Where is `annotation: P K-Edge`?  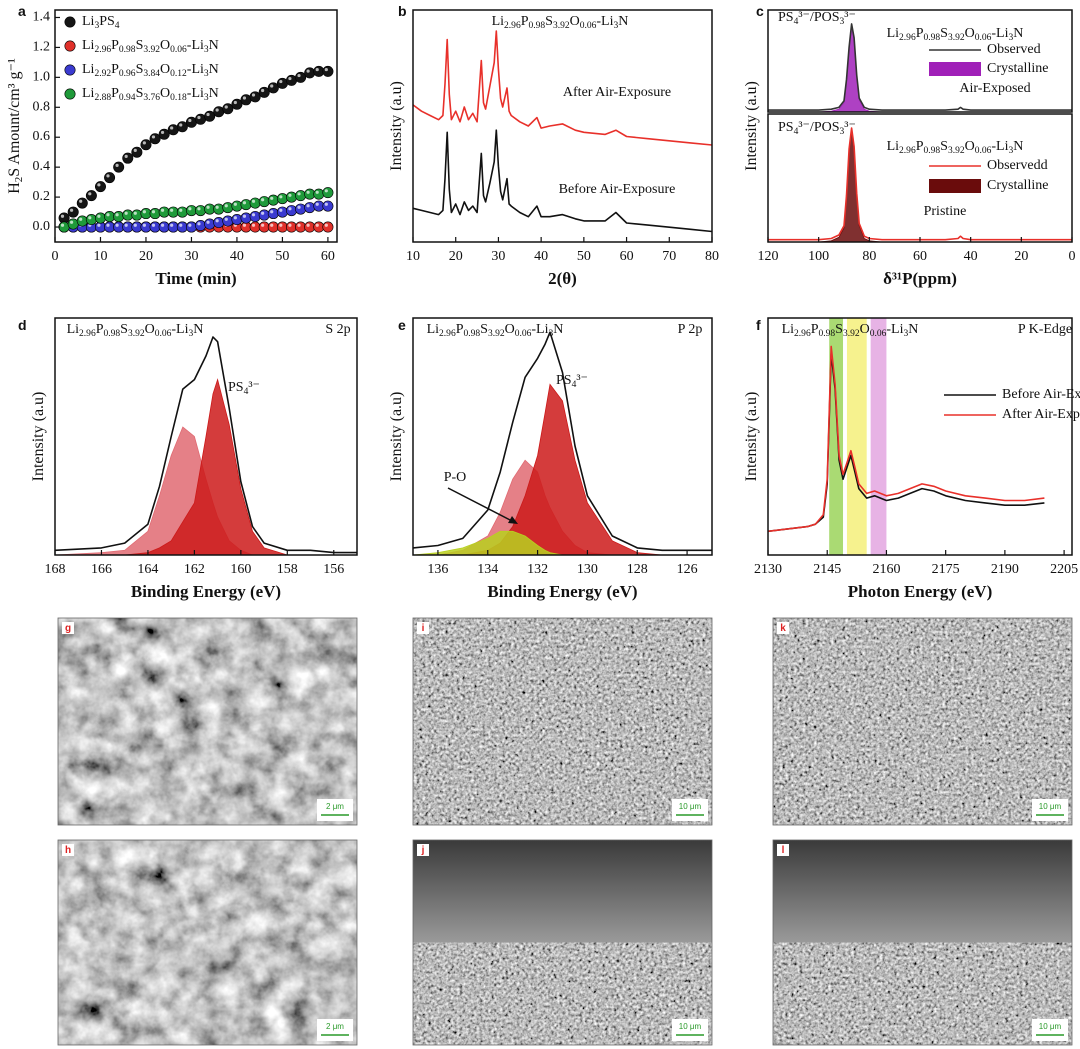 annotation: P K-Edge is located at coordinates (1045, 329).